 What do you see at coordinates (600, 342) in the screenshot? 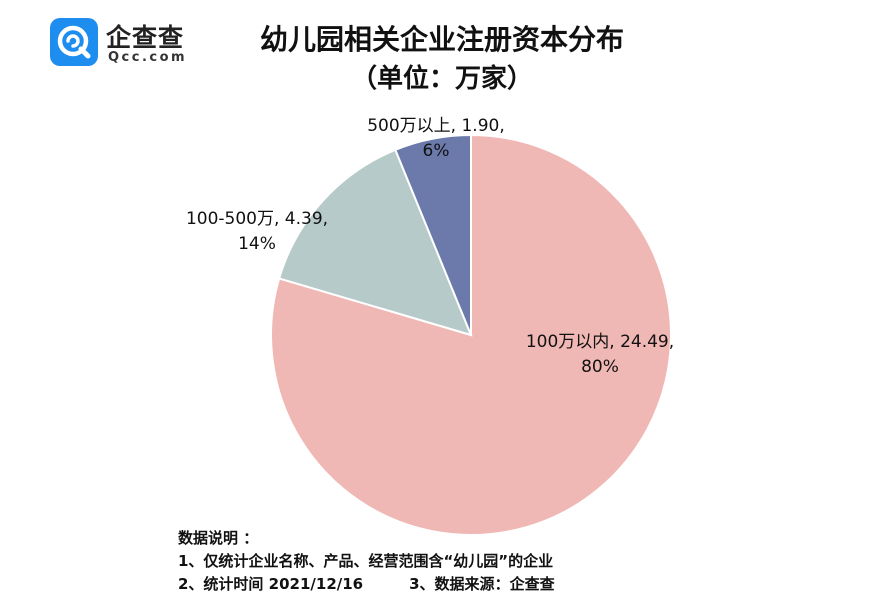
I see `data-label-1-line-1: 100万以内, 24.49,` at bounding box center [600, 342].